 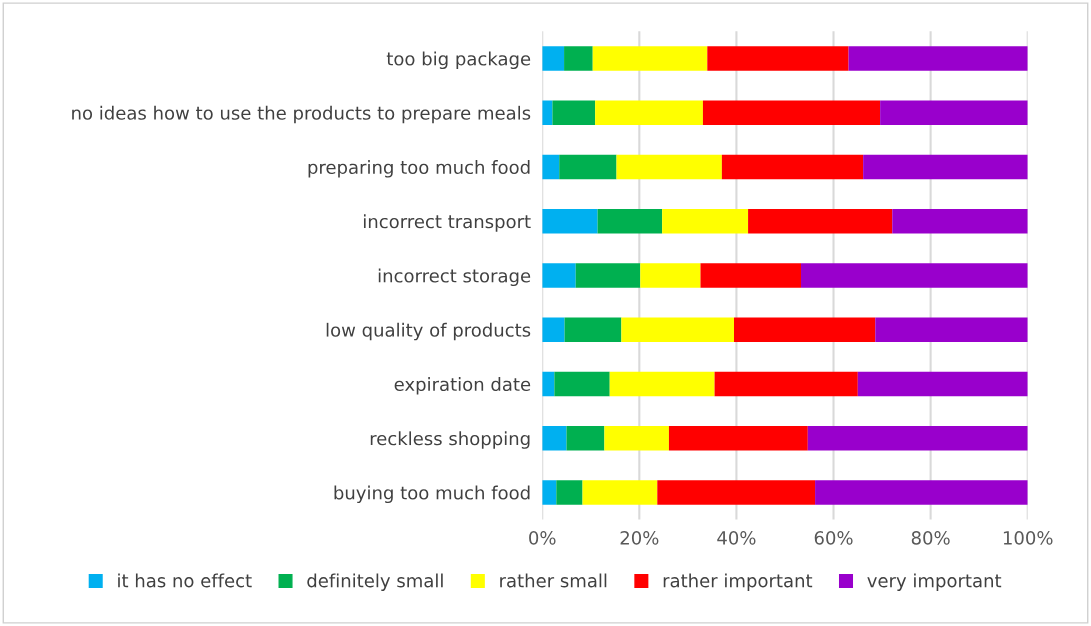 What do you see at coordinates (639, 538) in the screenshot?
I see `x-tick-label: 20%` at bounding box center [639, 538].